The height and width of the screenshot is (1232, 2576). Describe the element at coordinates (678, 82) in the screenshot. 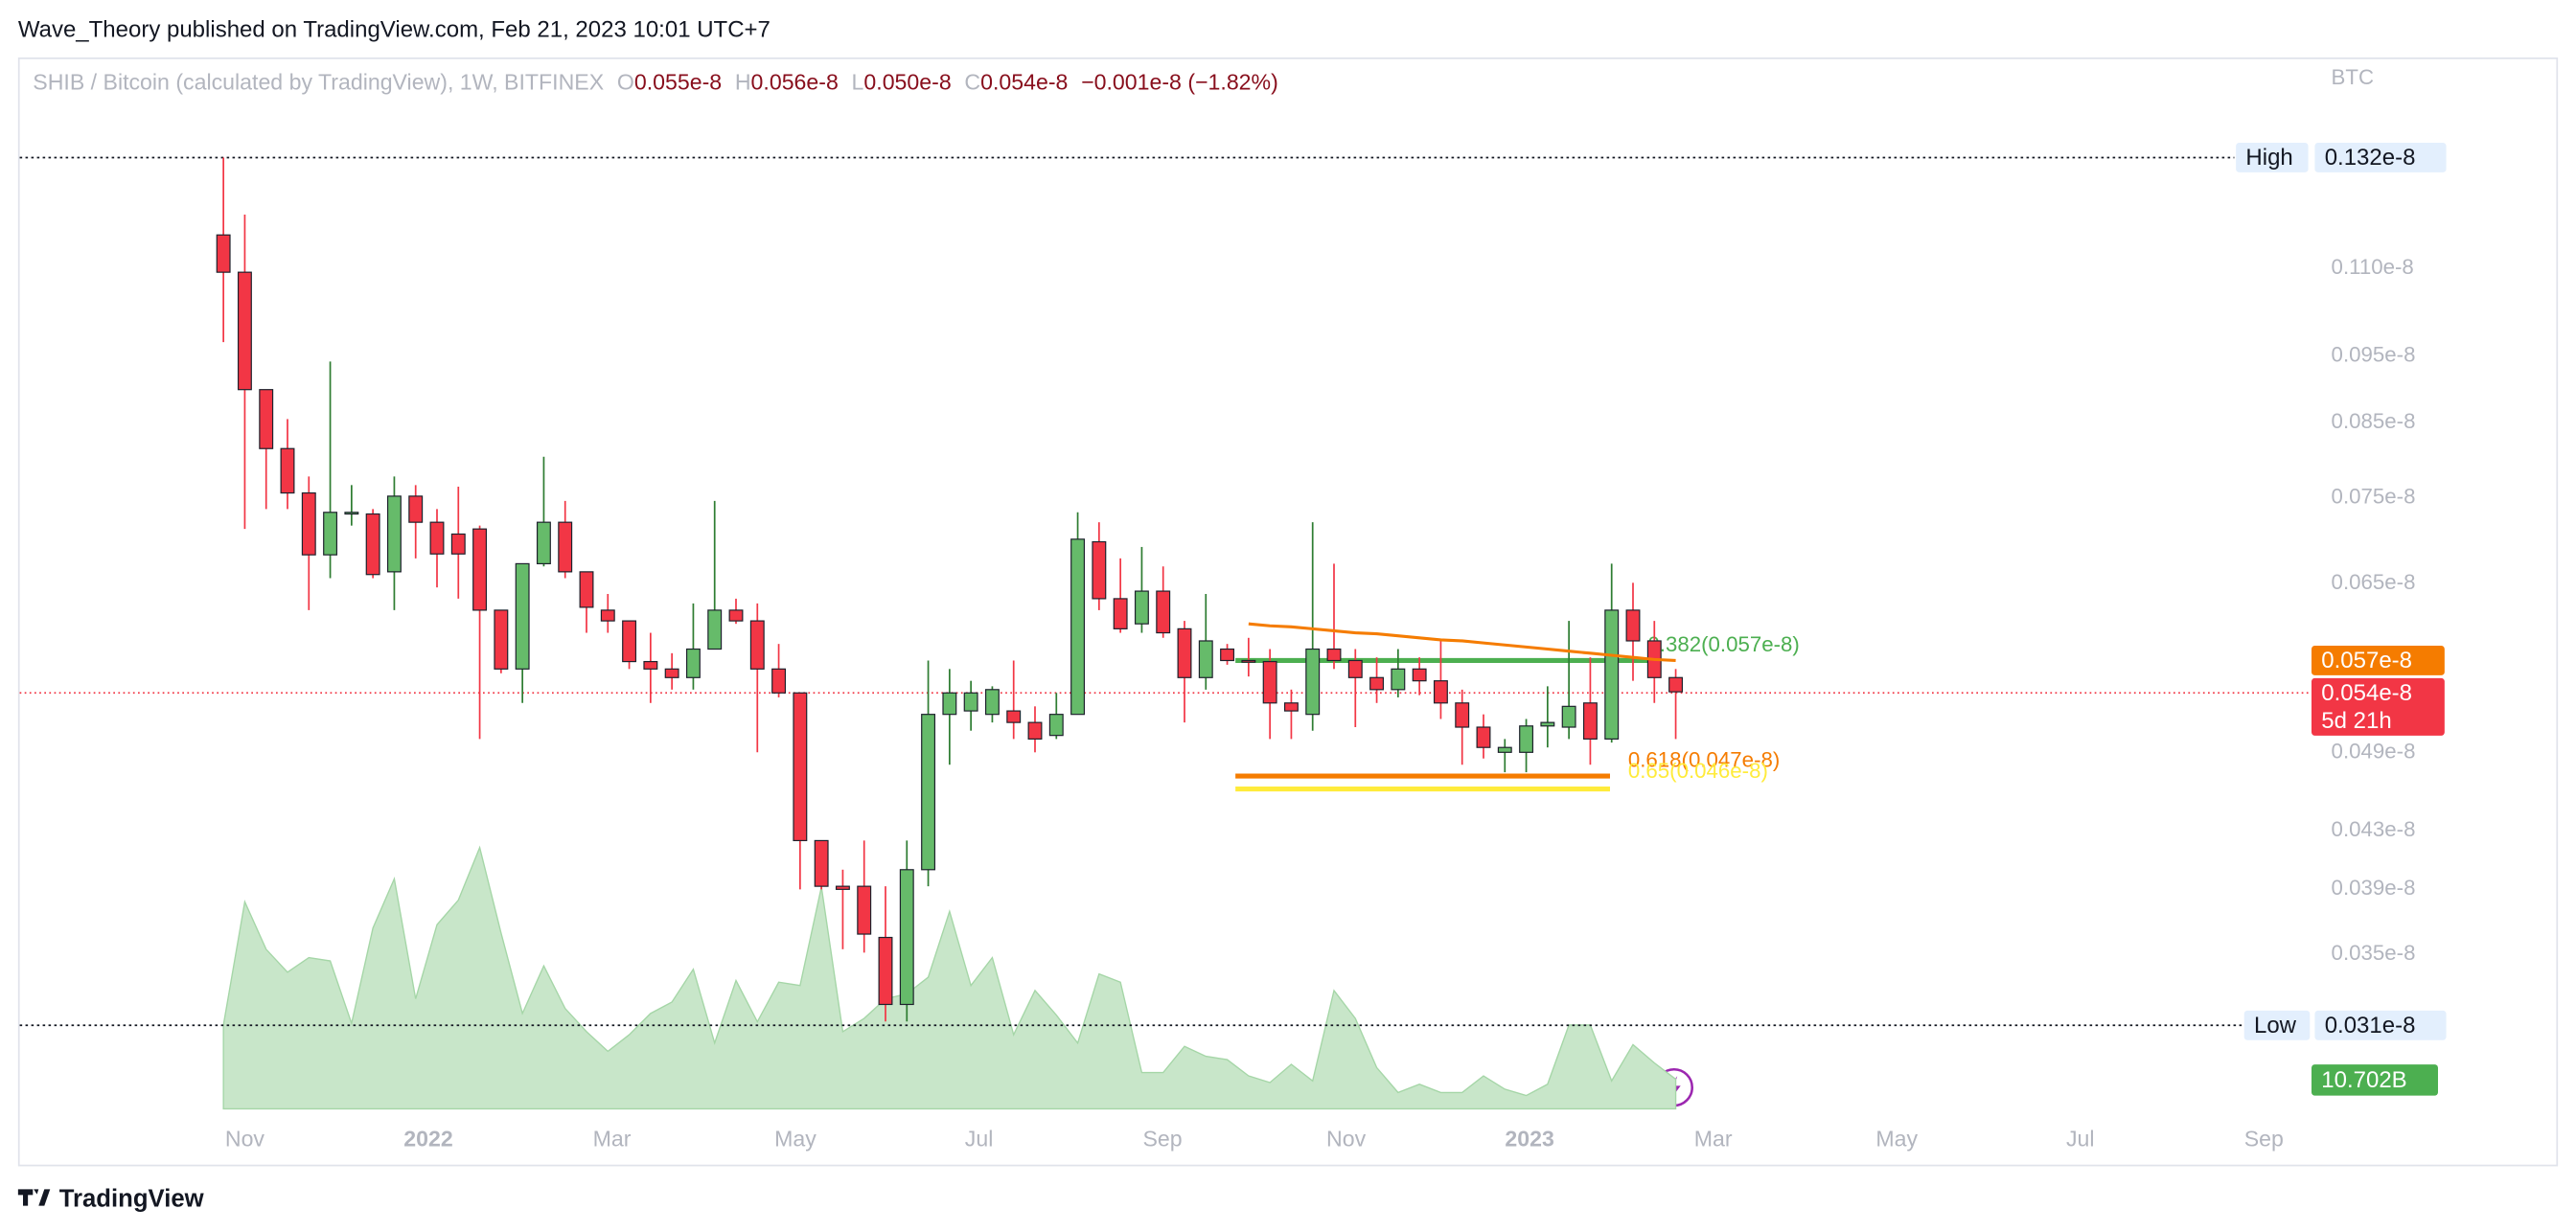

I see `legend-value: 0.055e-8` at that location.